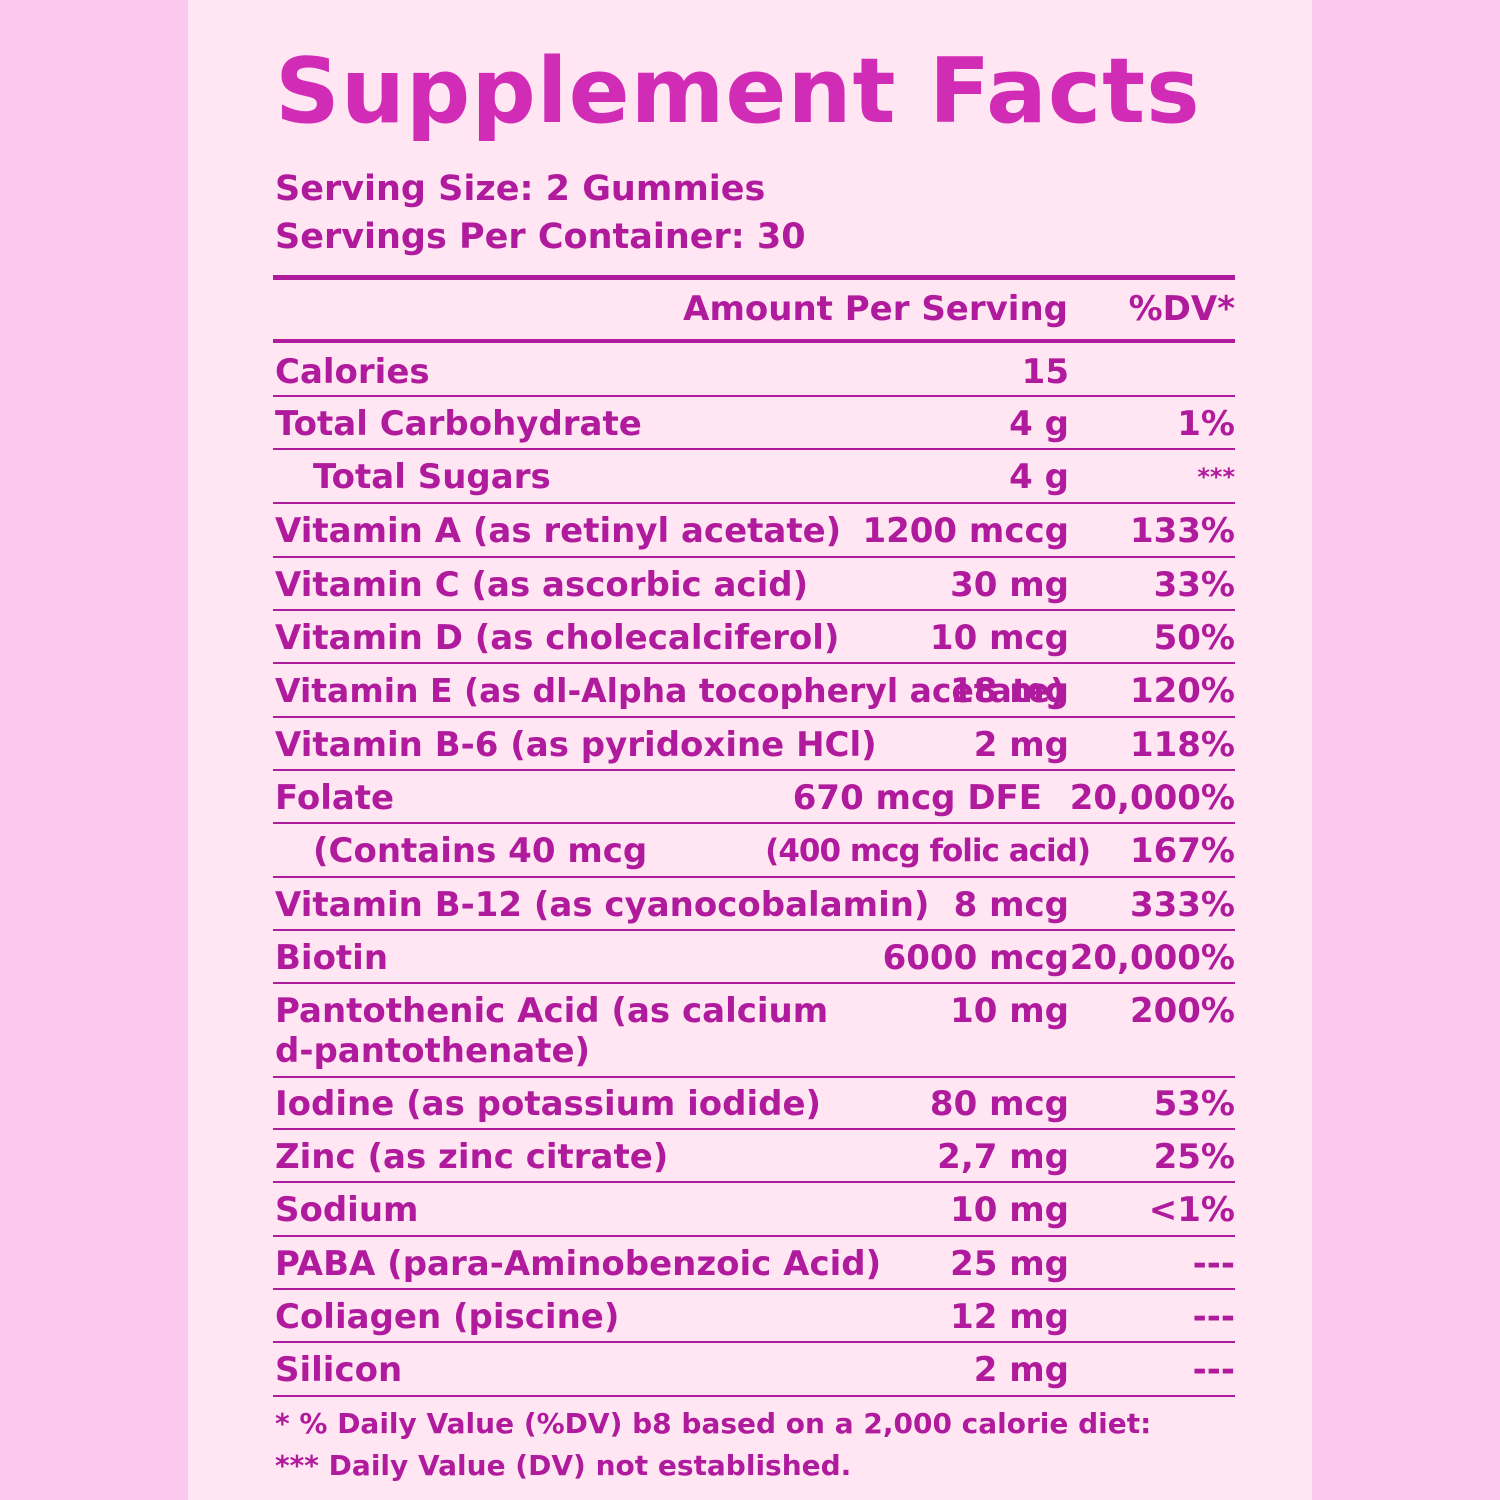 The image size is (1500, 1500). I want to click on nutrient-name: Vitamin A (as retinyl acetate), so click(558, 531).